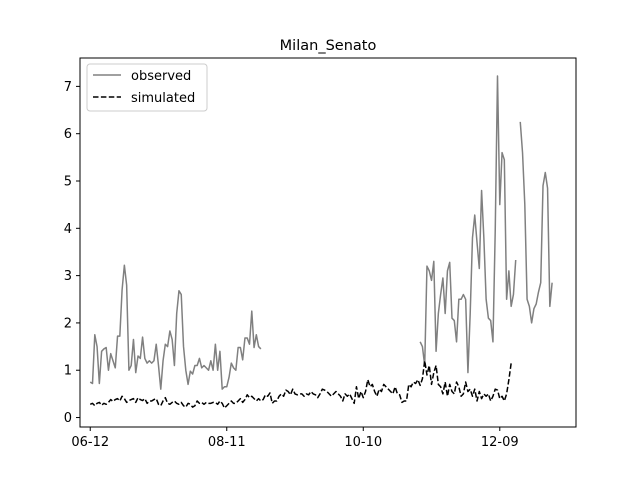  Describe the element at coordinates (90, 442) in the screenshot. I see `x-tick-label: 06-12` at that location.